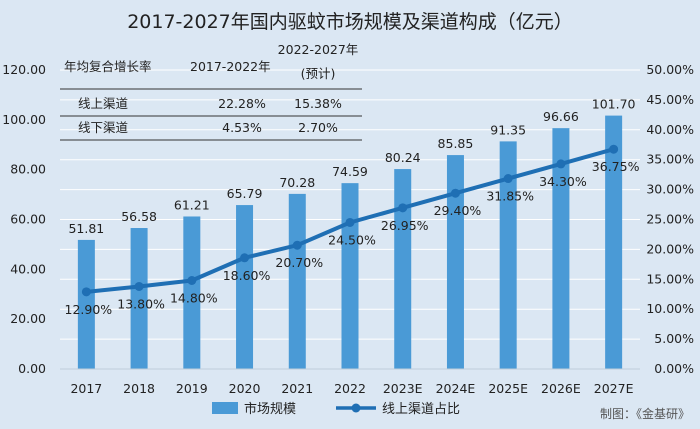 Image resolution: width=700 pixels, height=429 pixels. I want to click on bar-value-label: 74.59, so click(350, 171).